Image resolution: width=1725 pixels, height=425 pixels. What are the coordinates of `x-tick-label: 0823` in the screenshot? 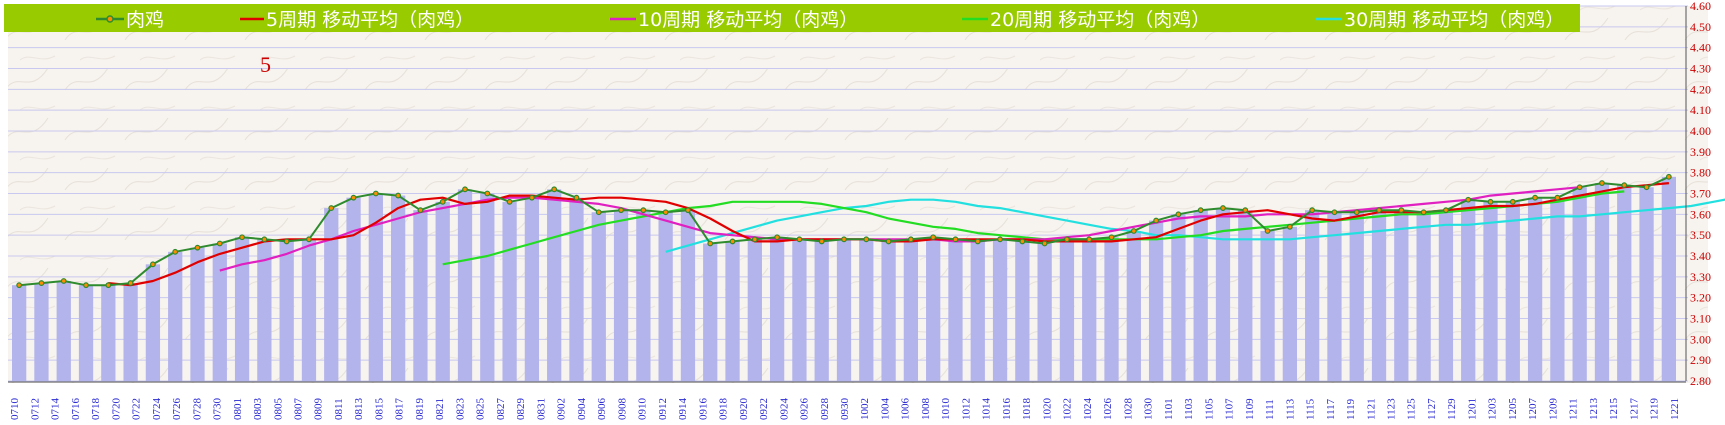 It's located at (460, 409).